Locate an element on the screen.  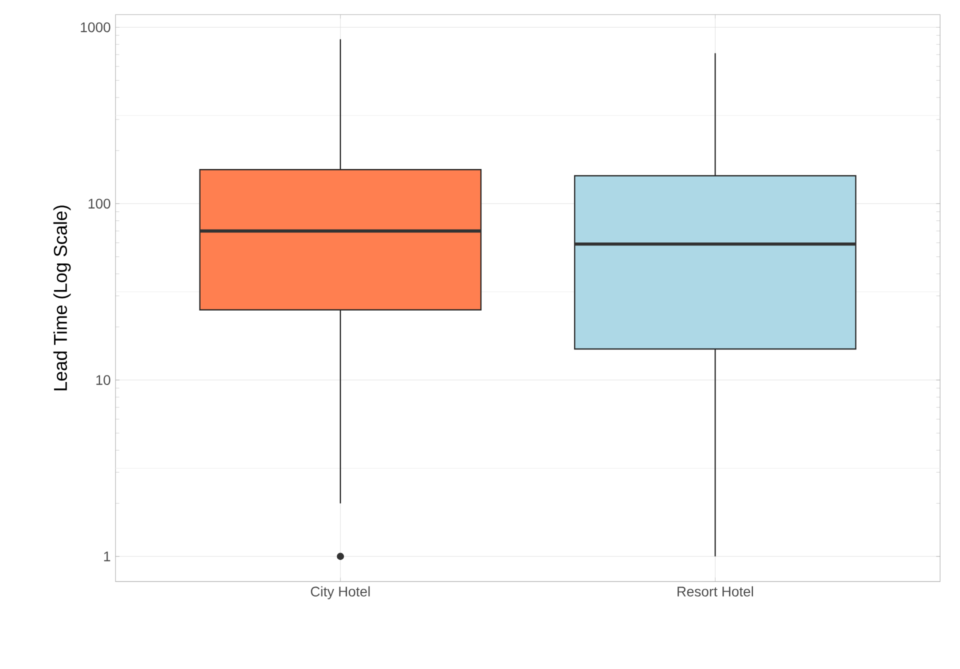
x-tick-label: Resort Hotel is located at coordinates (715, 591).